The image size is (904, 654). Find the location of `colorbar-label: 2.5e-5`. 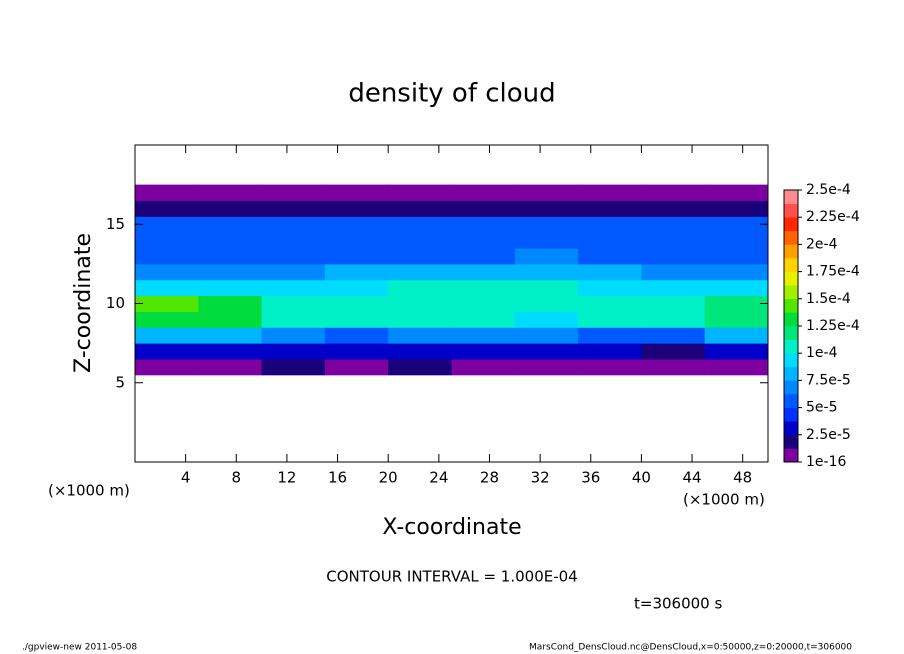

colorbar-label: 2.5e-5 is located at coordinates (828, 435).